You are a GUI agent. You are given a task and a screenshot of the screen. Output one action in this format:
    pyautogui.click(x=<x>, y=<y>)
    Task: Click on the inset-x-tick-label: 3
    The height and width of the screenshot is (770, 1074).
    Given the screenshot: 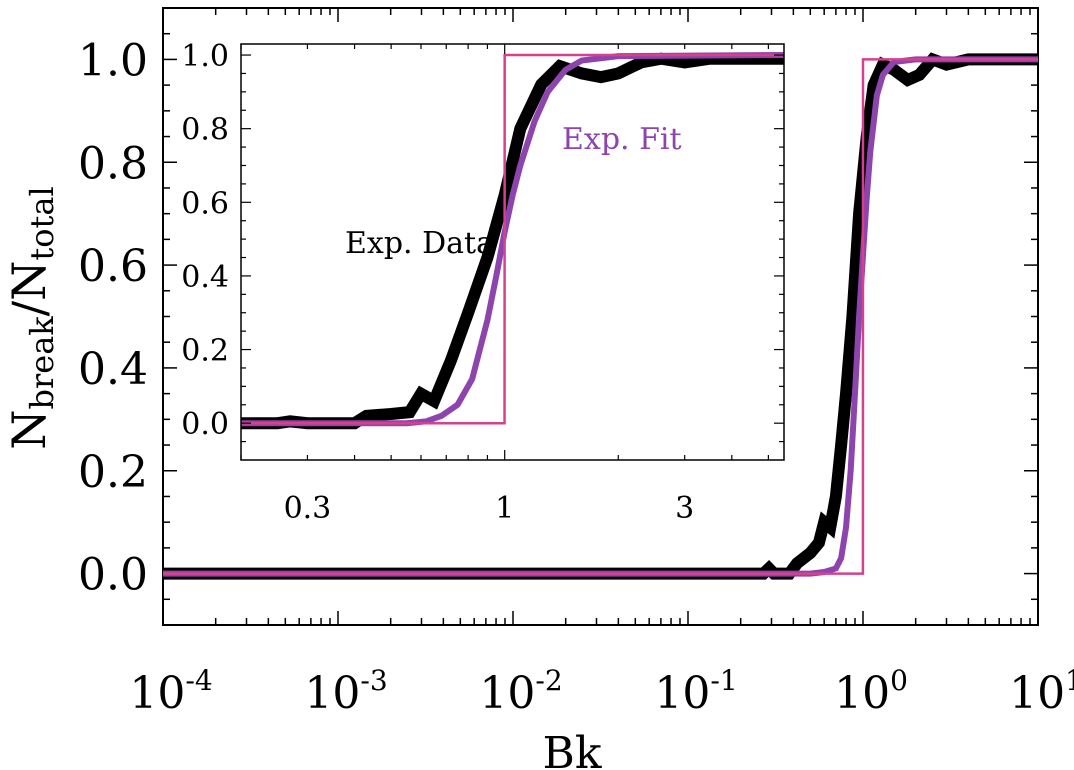 What is the action you would take?
    pyautogui.click(x=684, y=508)
    